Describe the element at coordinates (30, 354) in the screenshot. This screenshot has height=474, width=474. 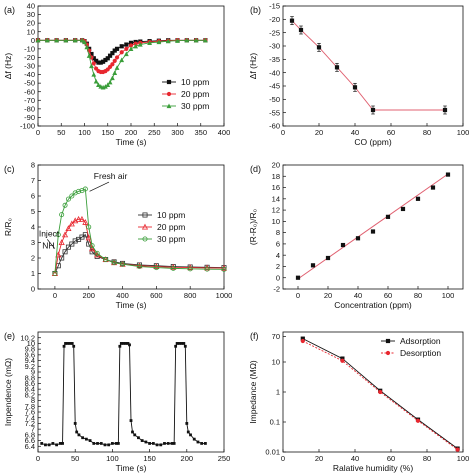
I see `y-tick-label: 9.6` at that location.